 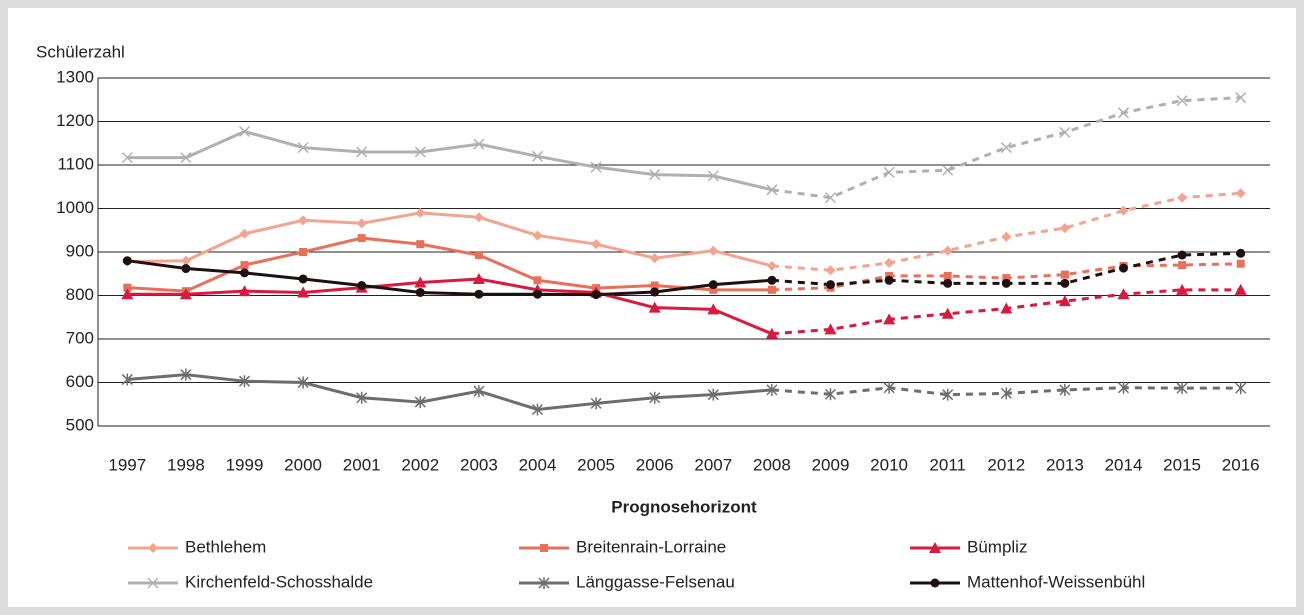 I want to click on x-tick-label: 2008, so click(x=772, y=464).